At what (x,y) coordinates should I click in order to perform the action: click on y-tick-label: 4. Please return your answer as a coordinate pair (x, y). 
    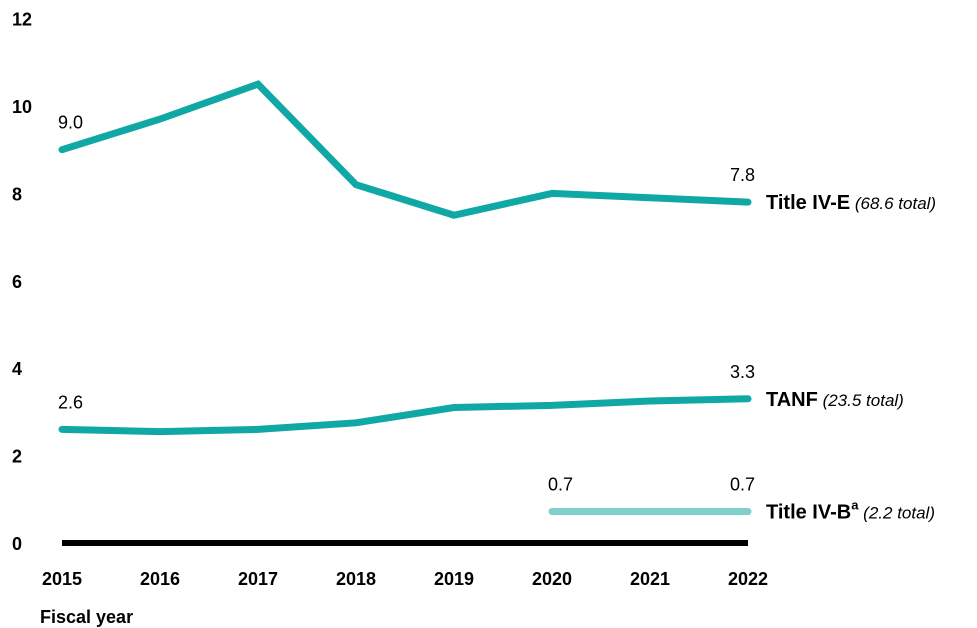
    Looking at the image, I should click on (17, 369).